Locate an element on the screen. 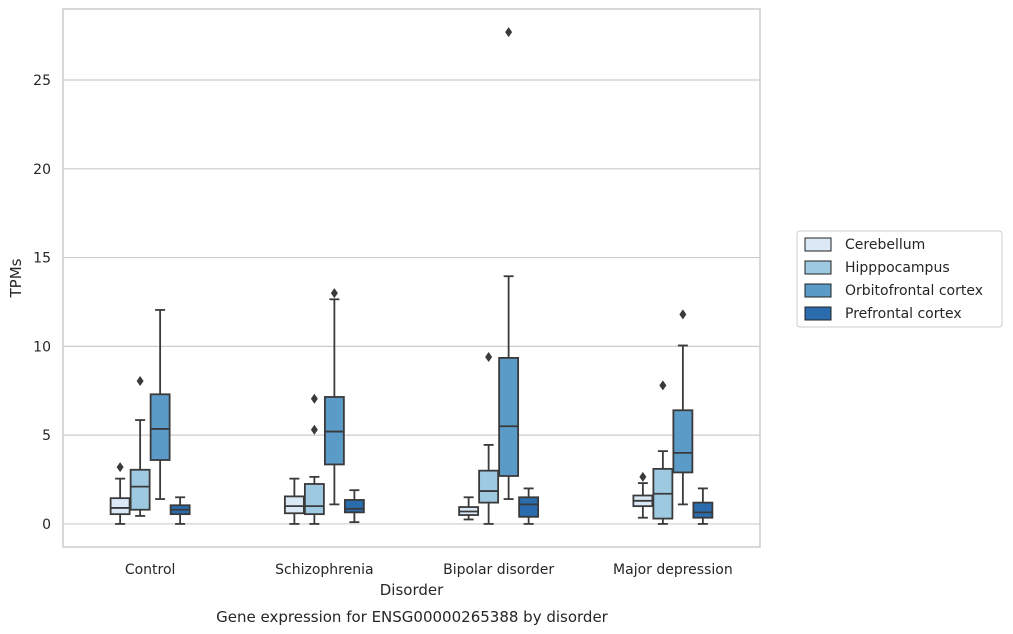 This screenshot has width=1013, height=634. x-axis-label: Disorder is located at coordinates (412, 590).